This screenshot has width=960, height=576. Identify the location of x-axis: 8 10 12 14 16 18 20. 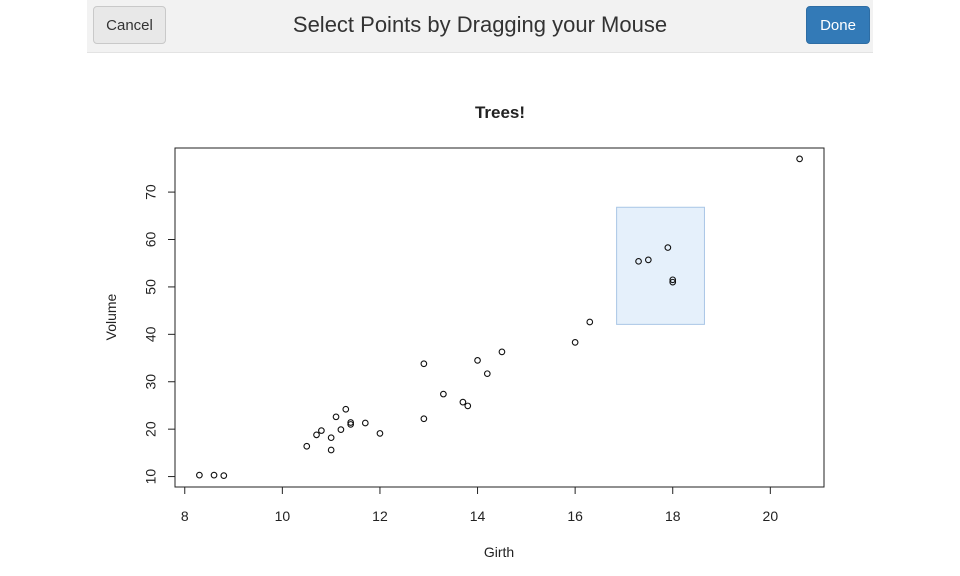
(480, 505).